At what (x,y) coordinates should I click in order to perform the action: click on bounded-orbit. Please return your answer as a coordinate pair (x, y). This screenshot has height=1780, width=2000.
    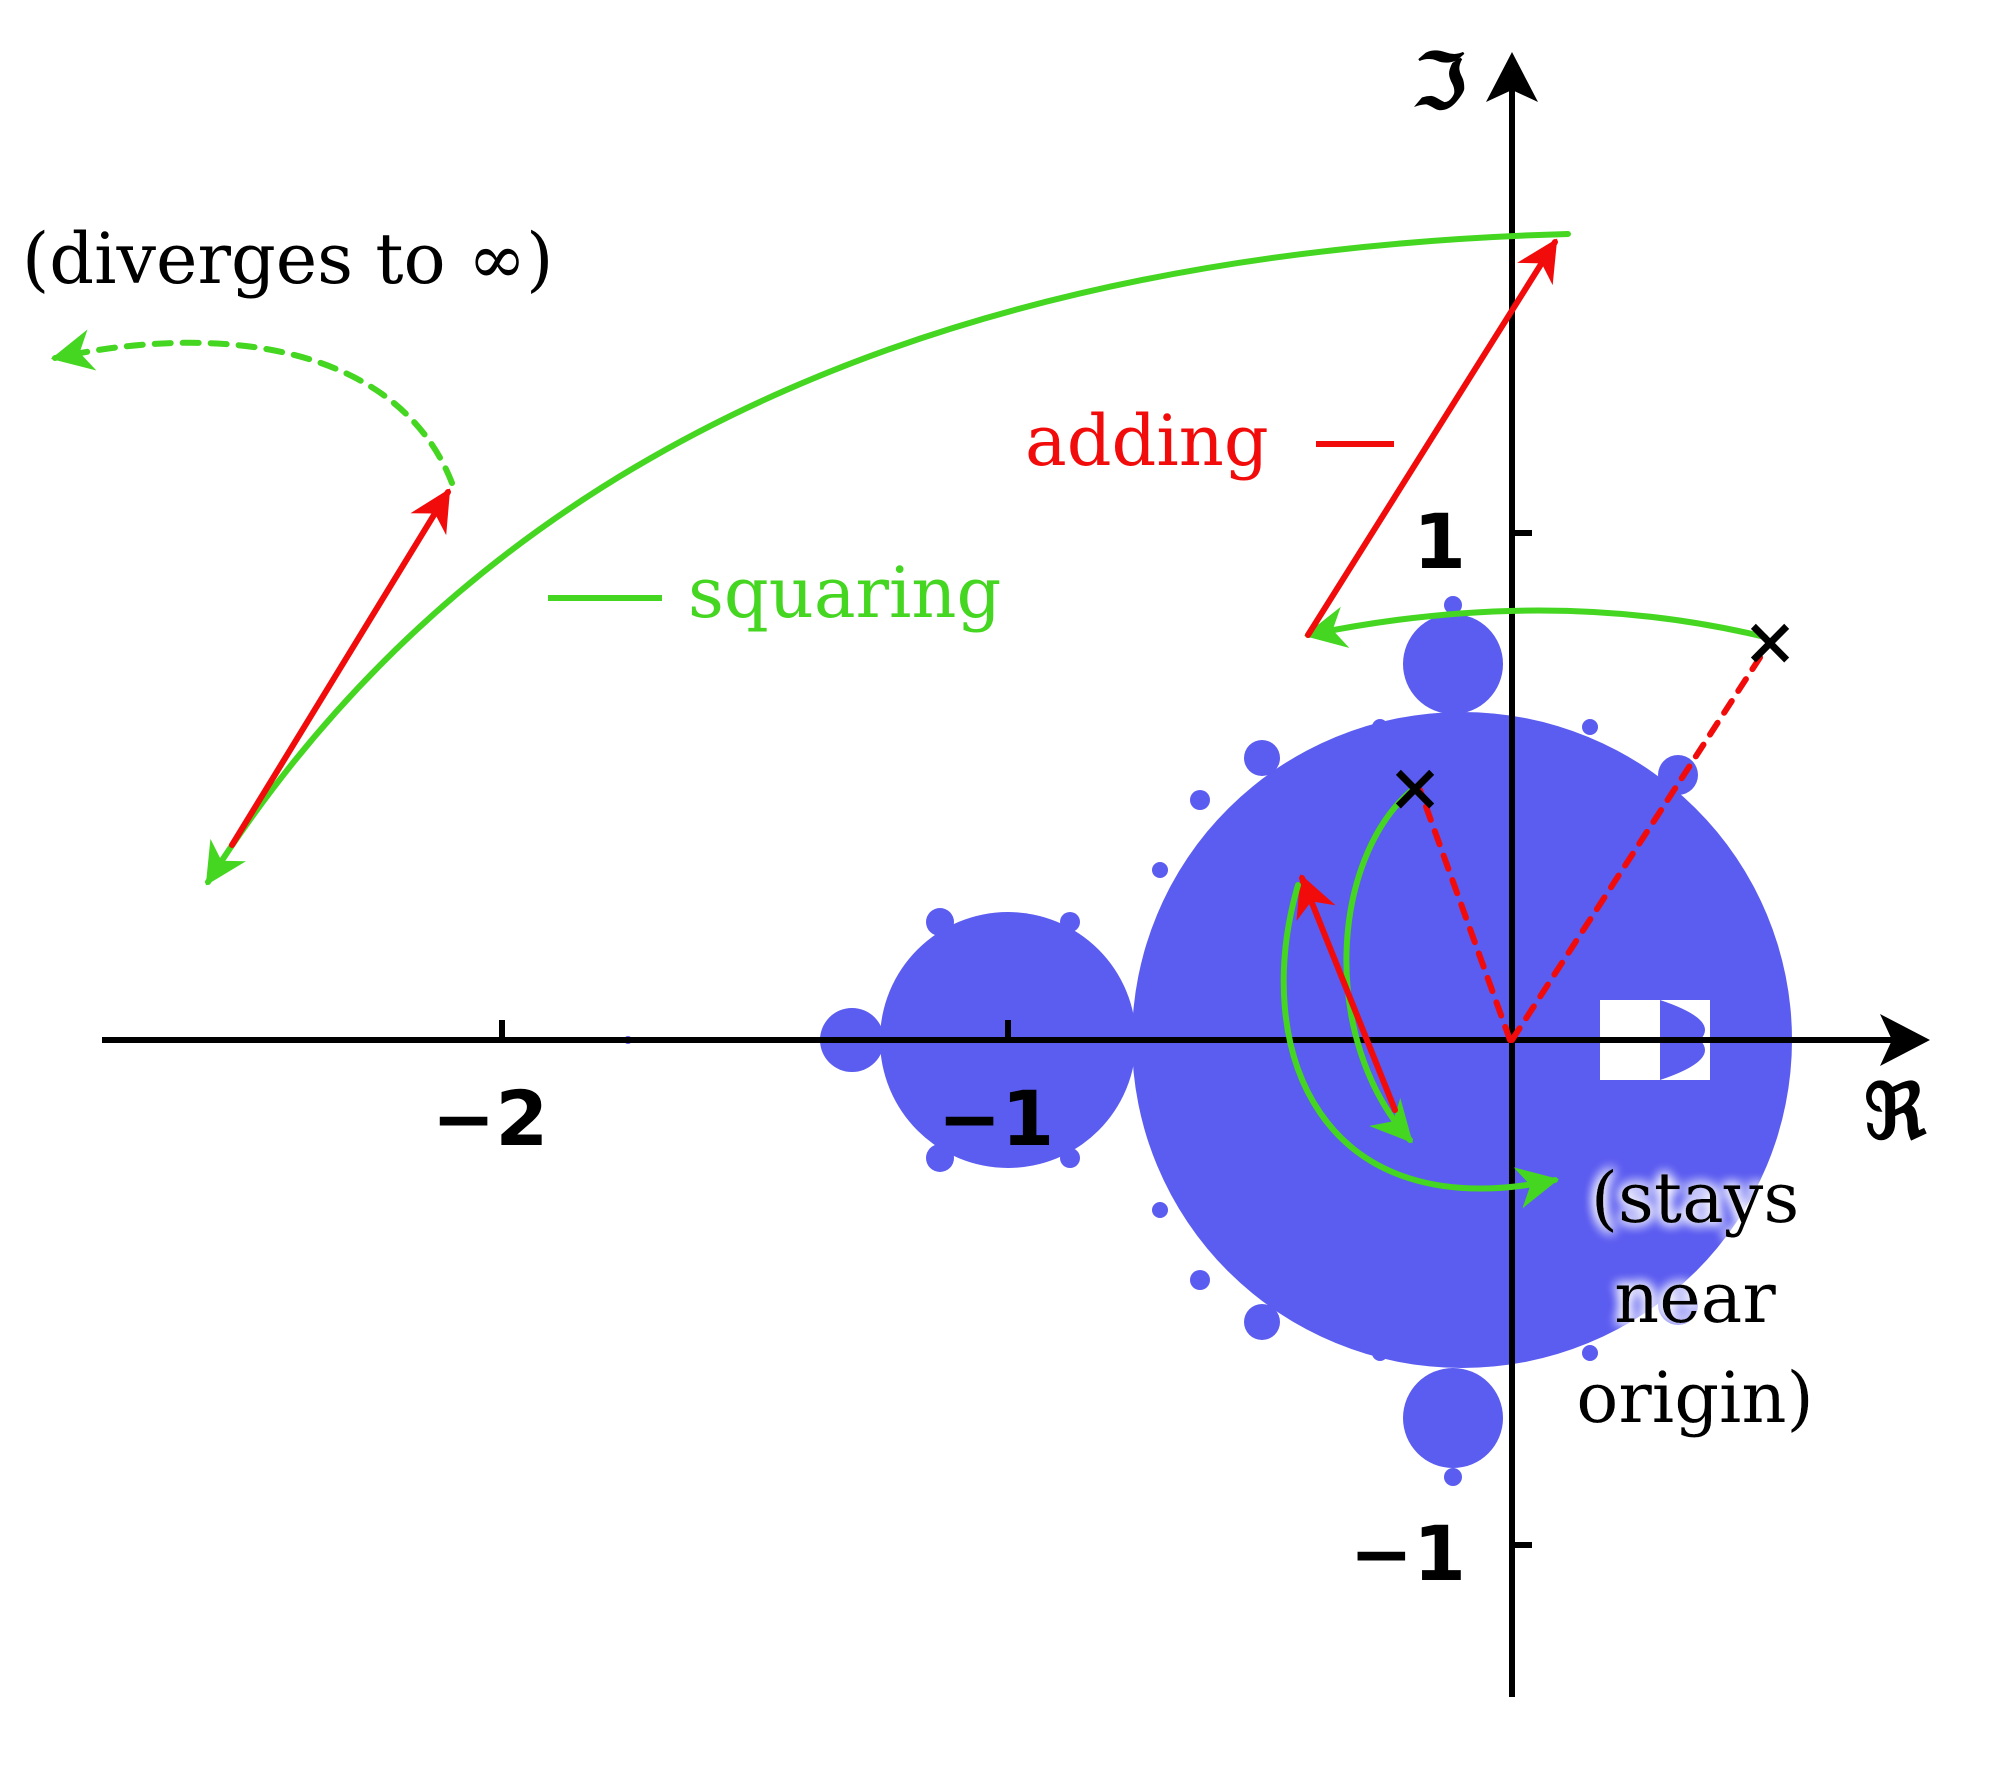
    Looking at the image, I should click on (1420, 998).